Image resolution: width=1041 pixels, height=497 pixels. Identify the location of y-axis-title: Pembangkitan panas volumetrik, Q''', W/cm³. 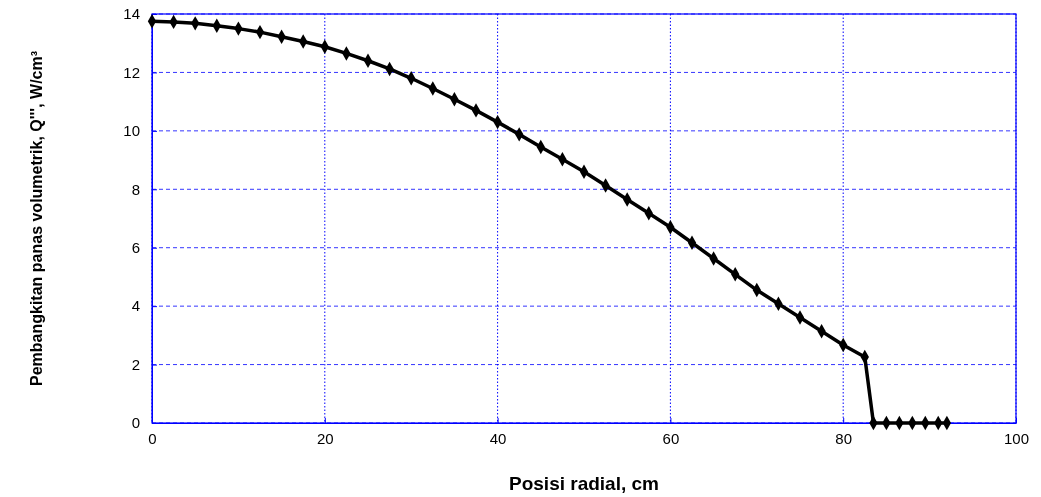
(36, 218).